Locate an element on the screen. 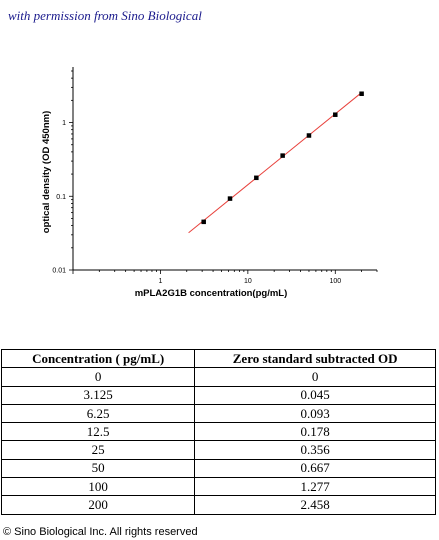 This screenshot has width=439, height=540. y-tick-label: 0.01 is located at coordinates (59, 271).